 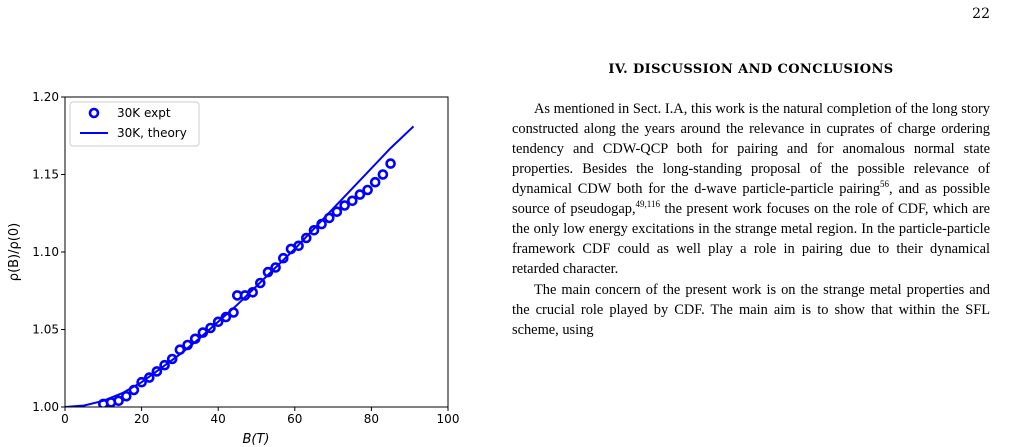 I want to click on paragraph-text: , and as possible source of pseudogap,, so click(x=751, y=199).